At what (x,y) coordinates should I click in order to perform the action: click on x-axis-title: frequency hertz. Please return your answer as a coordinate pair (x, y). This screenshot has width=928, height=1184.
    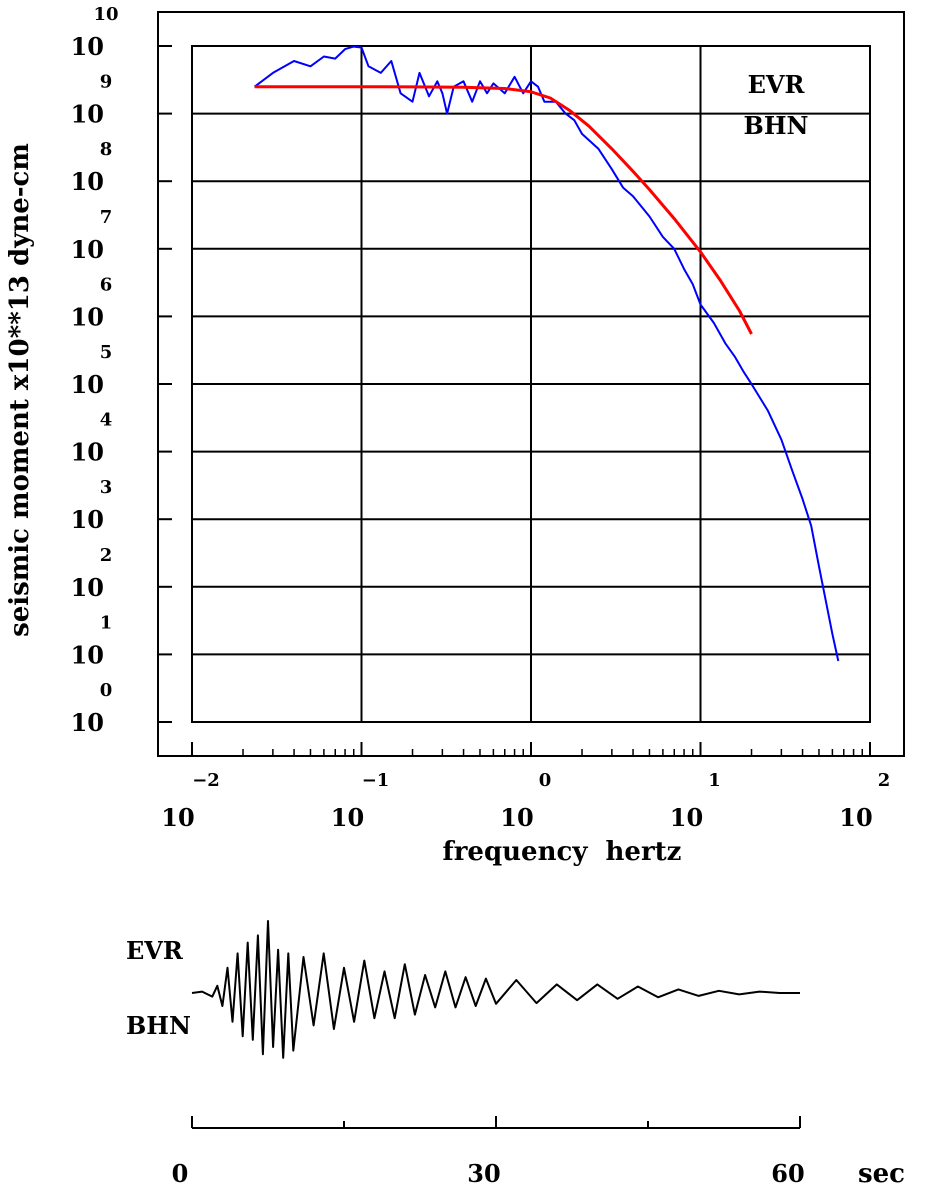
    Looking at the image, I should click on (562, 852).